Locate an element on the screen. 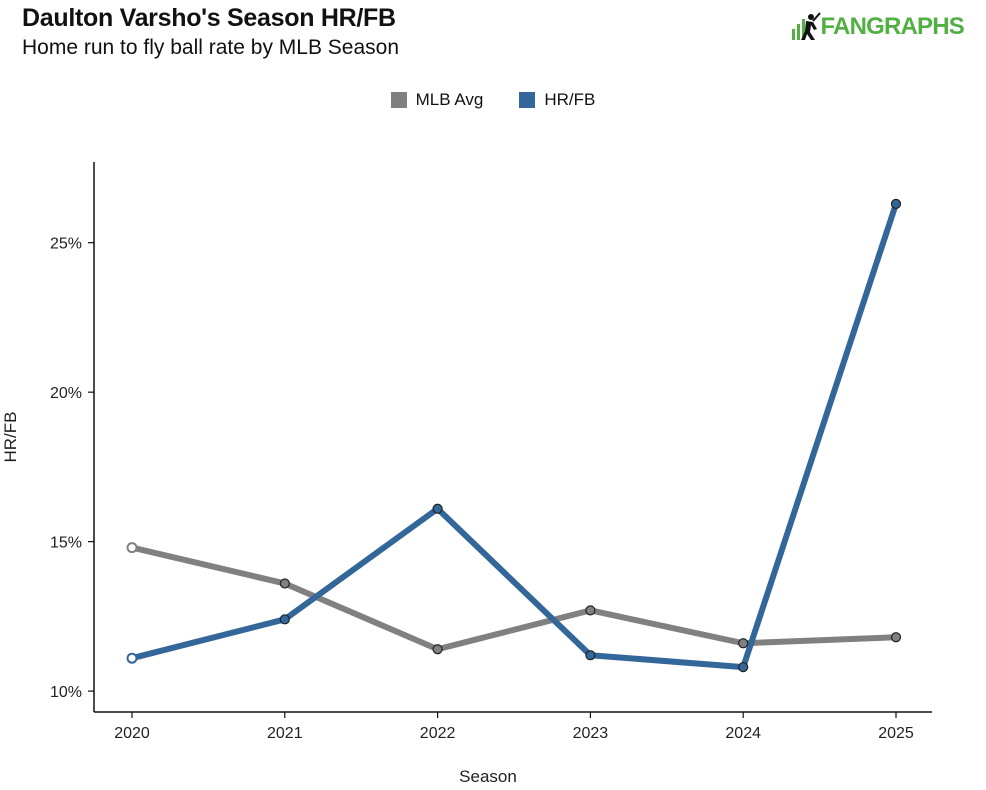 The height and width of the screenshot is (790, 986). x-tick-label: 2024 is located at coordinates (743, 733).